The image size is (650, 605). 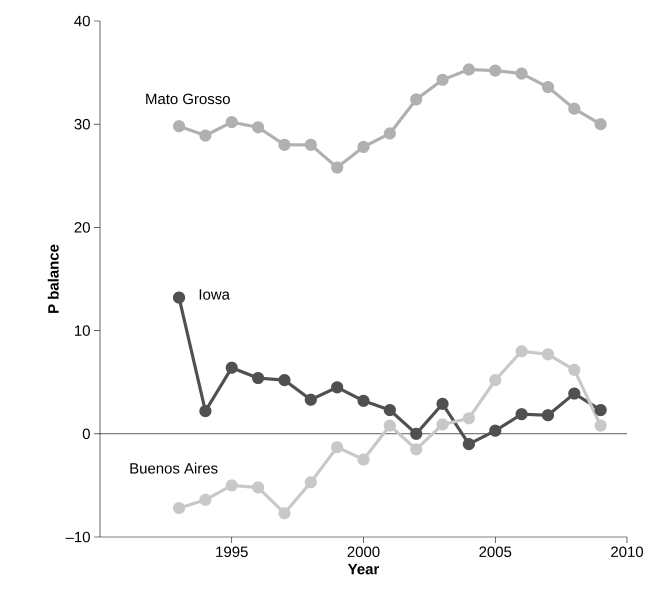 What do you see at coordinates (86, 434) in the screenshot?
I see `y-tick-label: 0` at bounding box center [86, 434].